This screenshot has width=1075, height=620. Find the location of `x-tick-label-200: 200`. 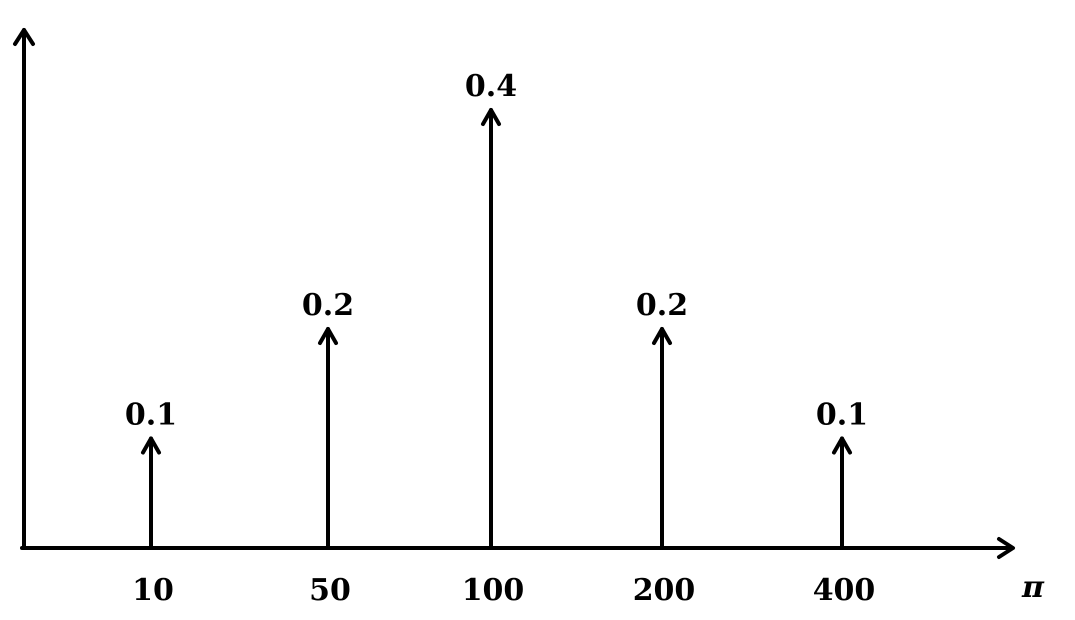

x-tick-label-200: 200 is located at coordinates (664, 590).